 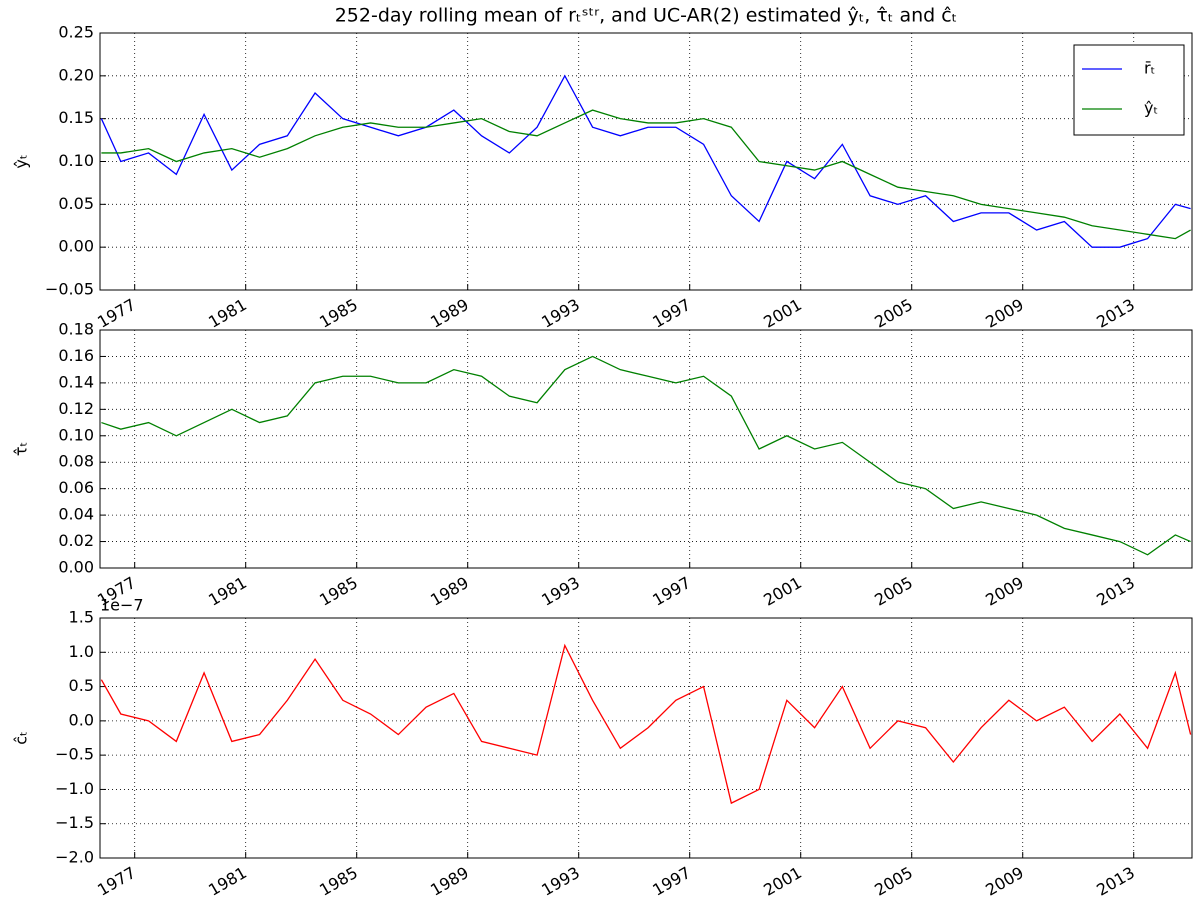 What do you see at coordinates (74, 754) in the screenshot?
I see `y-tick-label: −0.5` at bounding box center [74, 754].